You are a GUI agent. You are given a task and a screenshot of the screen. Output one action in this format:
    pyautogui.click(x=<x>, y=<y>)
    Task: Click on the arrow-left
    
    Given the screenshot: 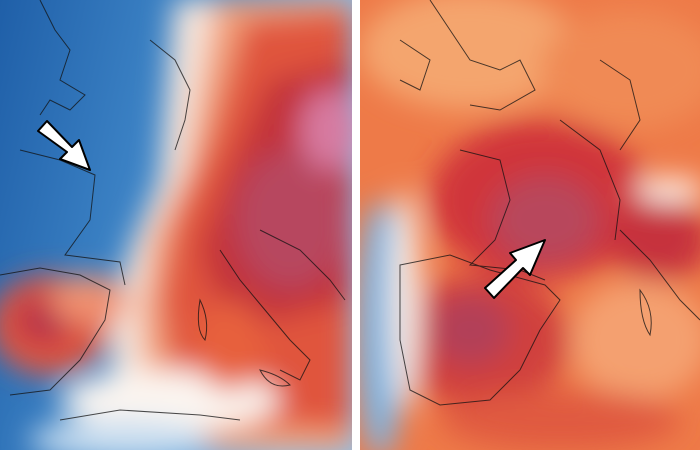 What is the action you would take?
    pyautogui.click(x=64, y=145)
    